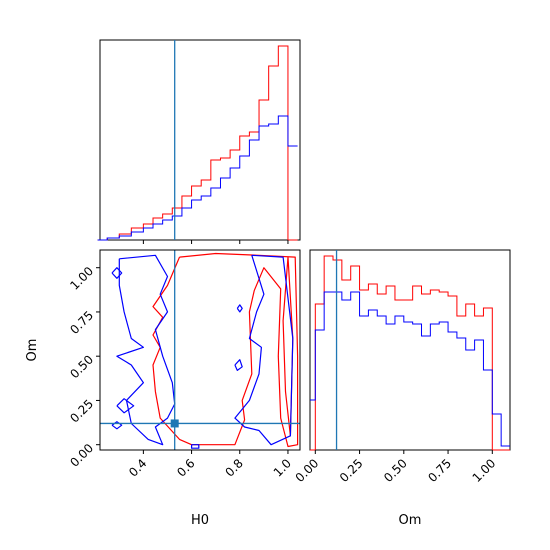  I want to click on h0-marginal-frame, so click(200, 140).